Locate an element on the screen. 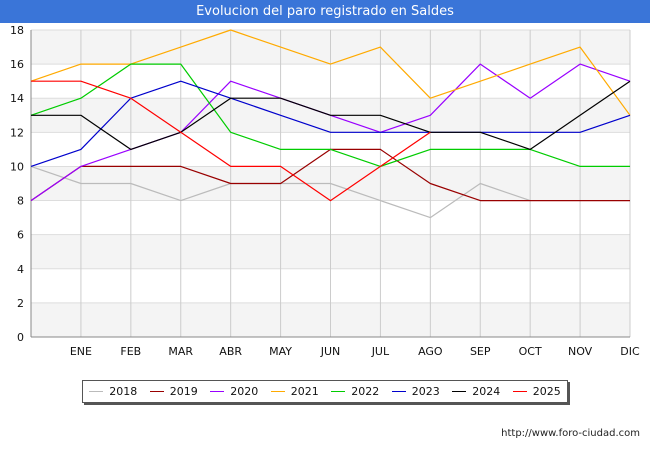  x-tick-label: DIC is located at coordinates (630, 351).